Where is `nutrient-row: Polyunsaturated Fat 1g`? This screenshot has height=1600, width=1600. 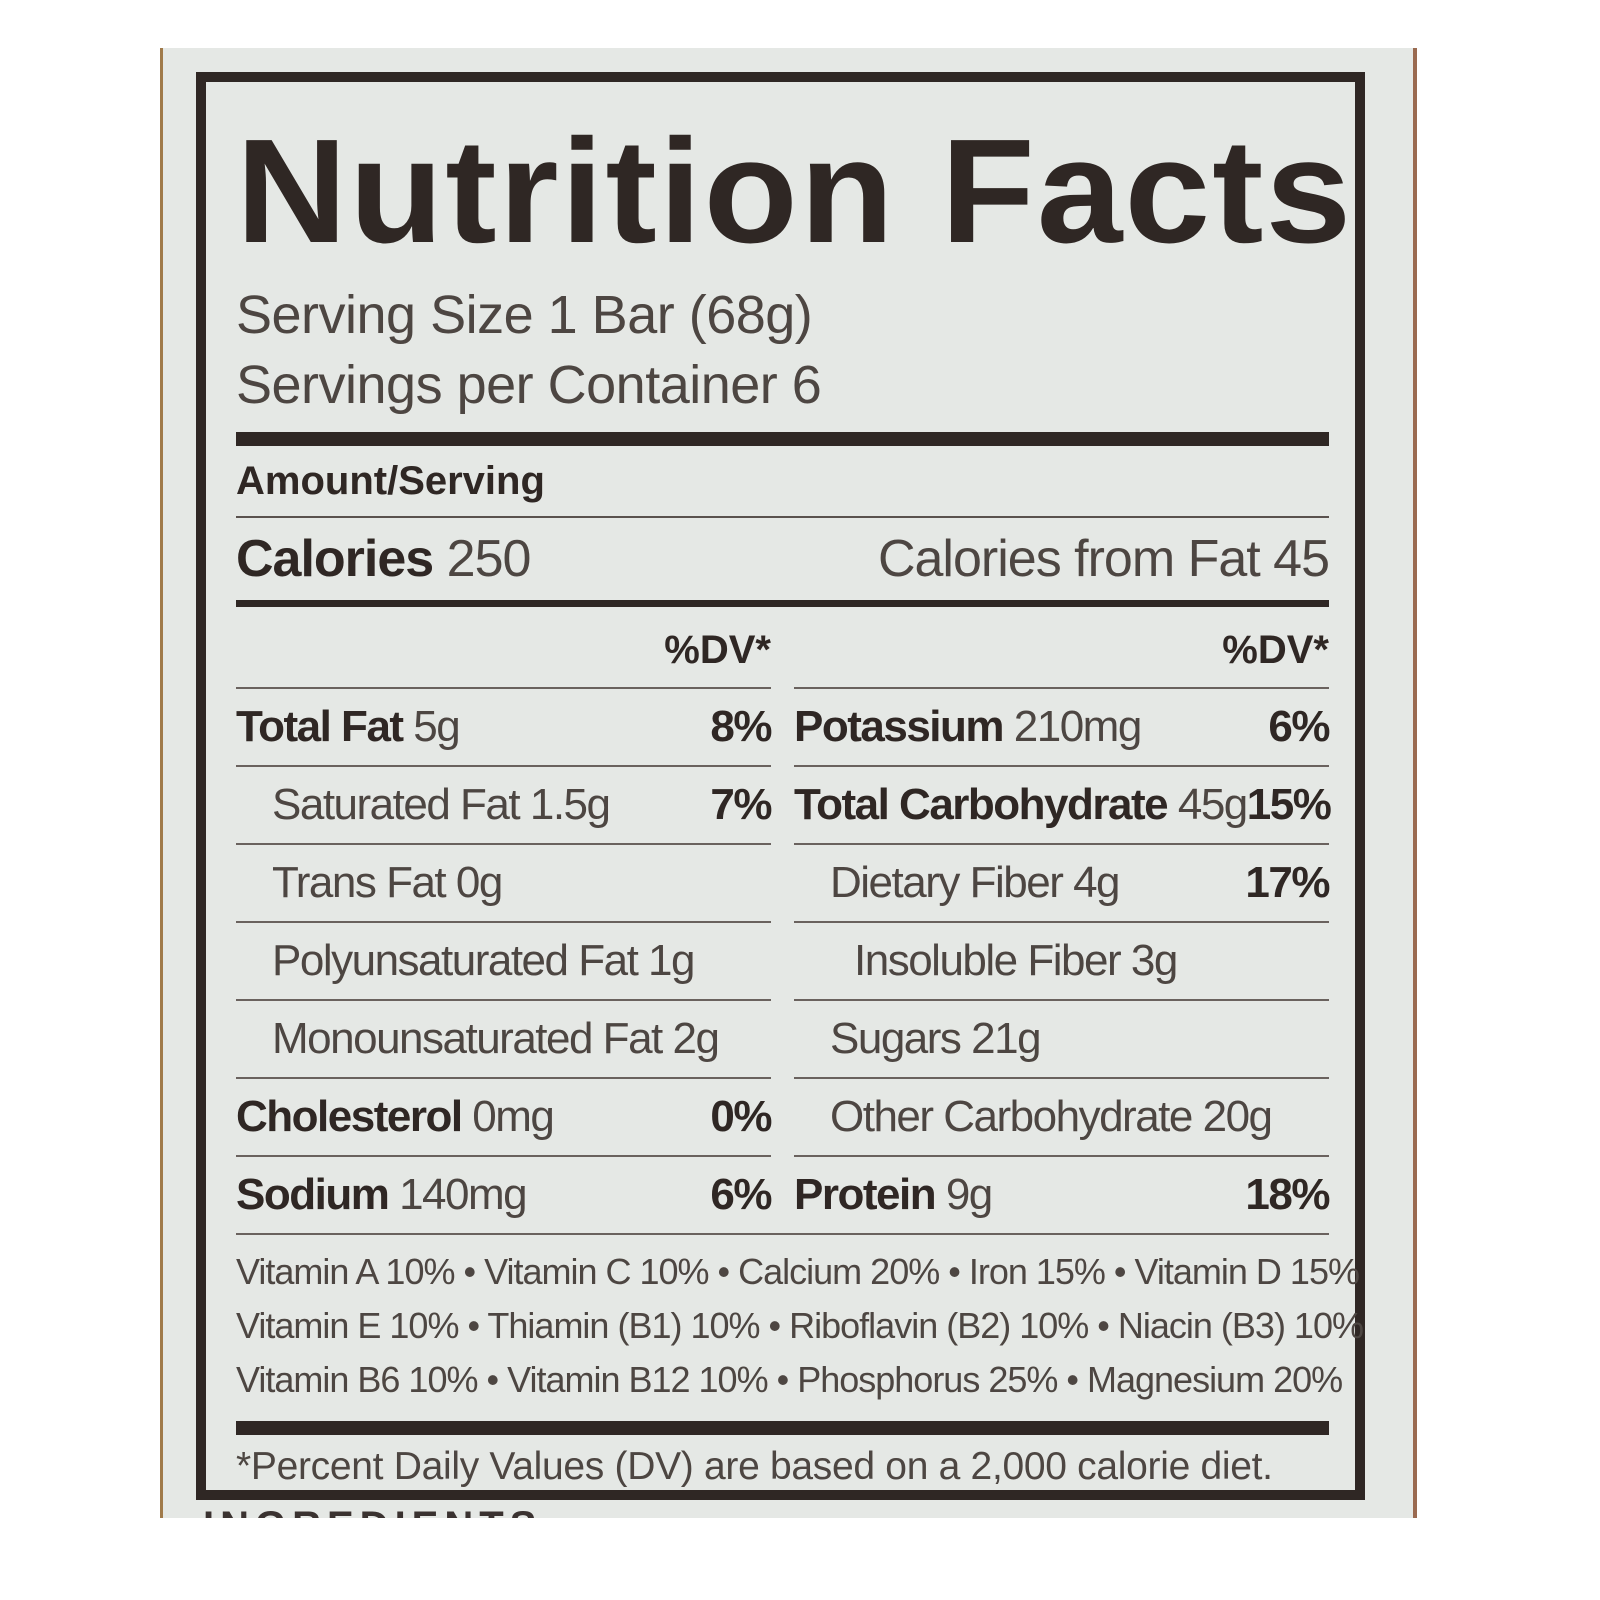
nutrient-row: Polyunsaturated Fat 1g is located at coordinates (503, 962).